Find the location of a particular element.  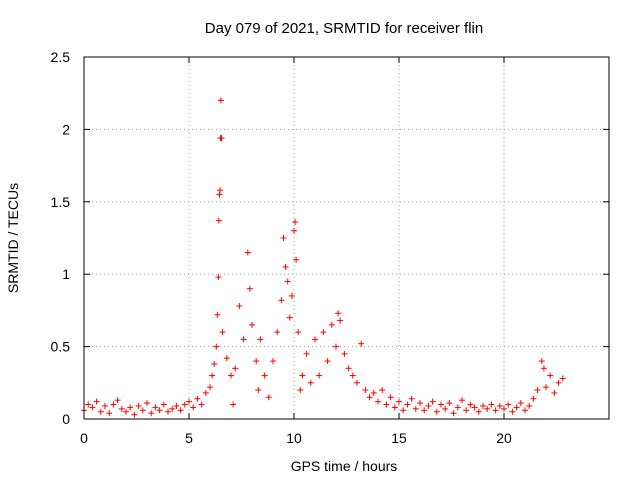

x-tick-label: 10 is located at coordinates (294, 438).